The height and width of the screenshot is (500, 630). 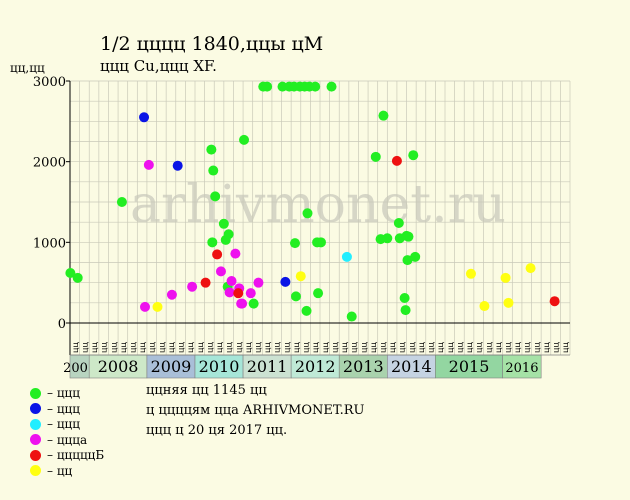 What do you see at coordinates (49, 243) in the screenshot?
I see `y-tick-label: 1000` at bounding box center [49, 243].